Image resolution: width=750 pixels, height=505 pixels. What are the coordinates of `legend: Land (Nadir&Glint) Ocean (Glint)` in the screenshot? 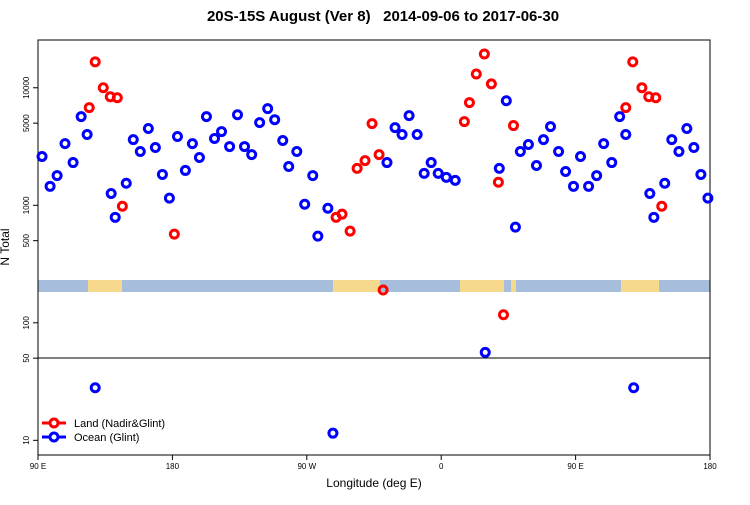 It's located at (103, 430).